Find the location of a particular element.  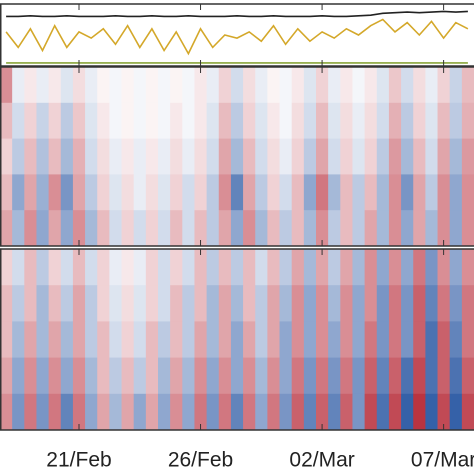

panel-frame is located at coordinates (237, 35).